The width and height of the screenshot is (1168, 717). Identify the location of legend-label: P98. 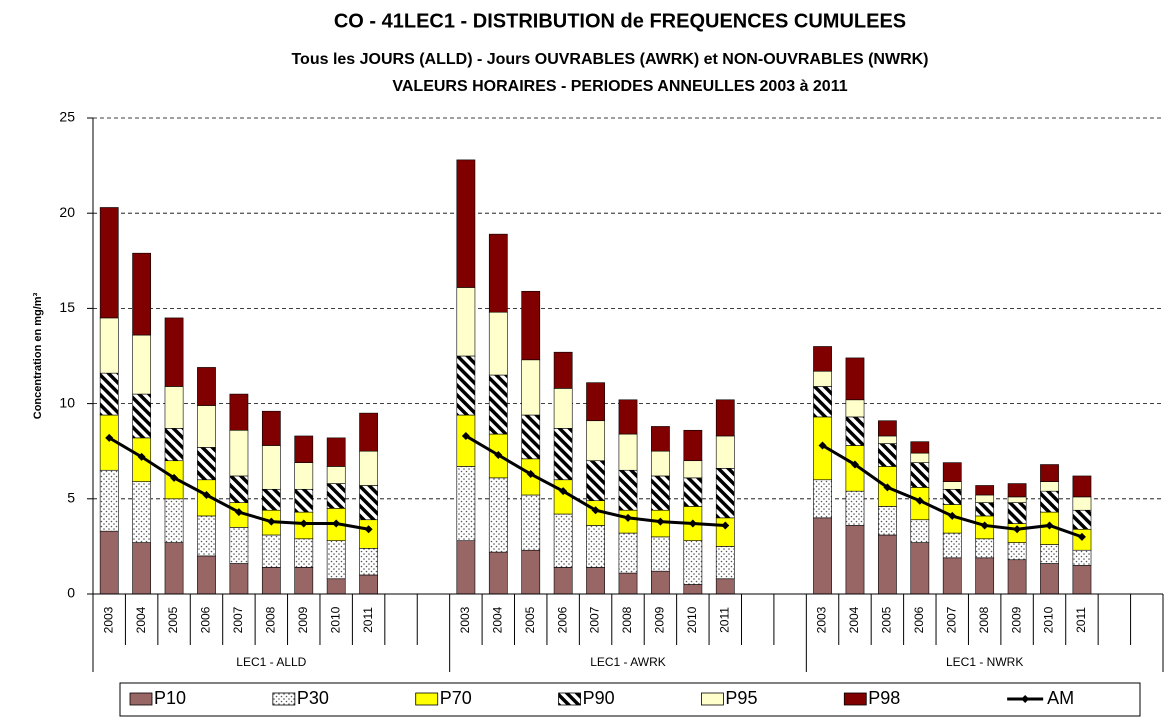
(884, 698).